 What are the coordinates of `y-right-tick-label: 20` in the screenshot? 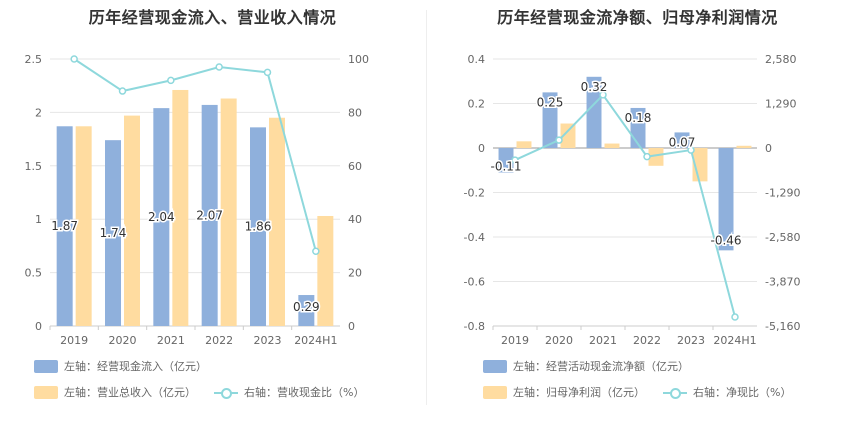 It's located at (355, 273).